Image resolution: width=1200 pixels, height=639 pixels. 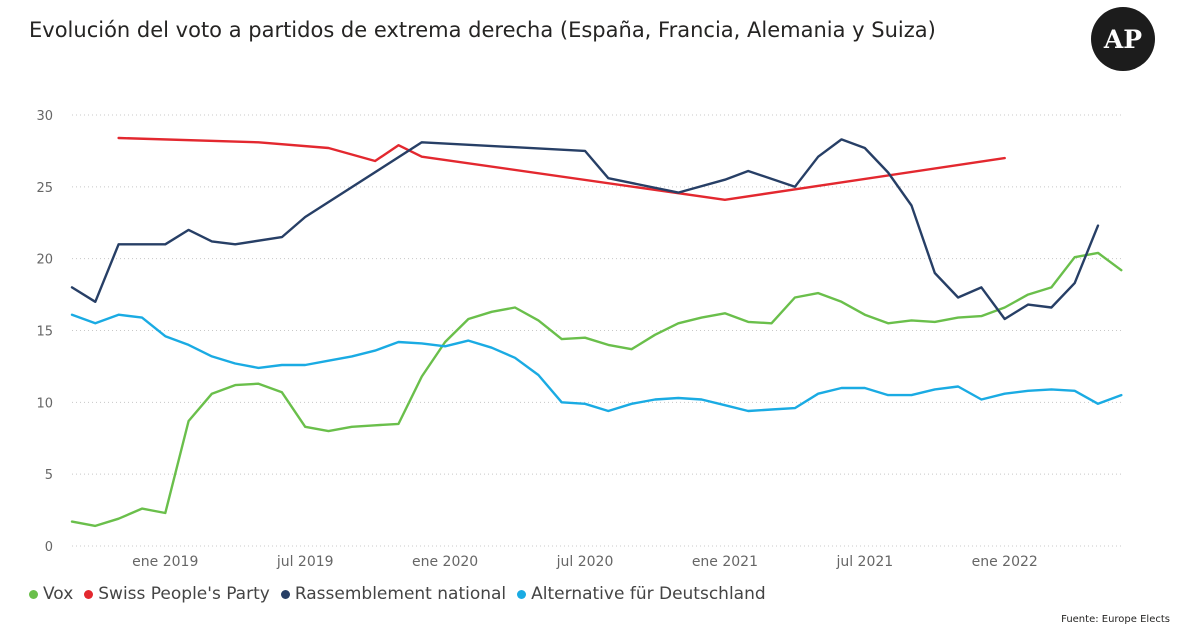 I want to click on y-tick-label: 30, so click(x=44, y=116).